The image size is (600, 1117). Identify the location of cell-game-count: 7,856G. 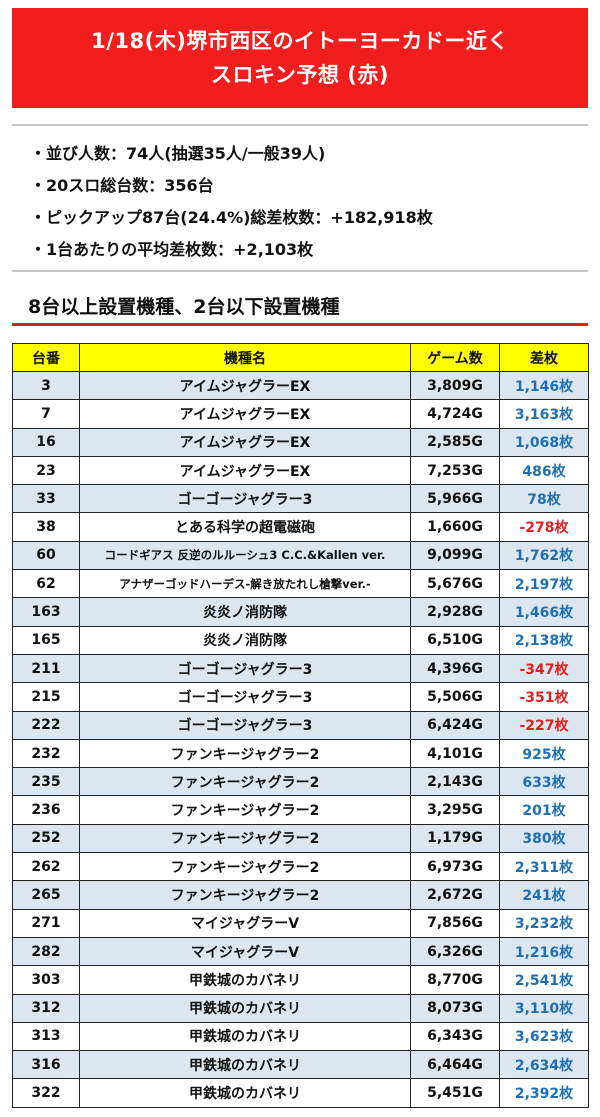
(455, 923).